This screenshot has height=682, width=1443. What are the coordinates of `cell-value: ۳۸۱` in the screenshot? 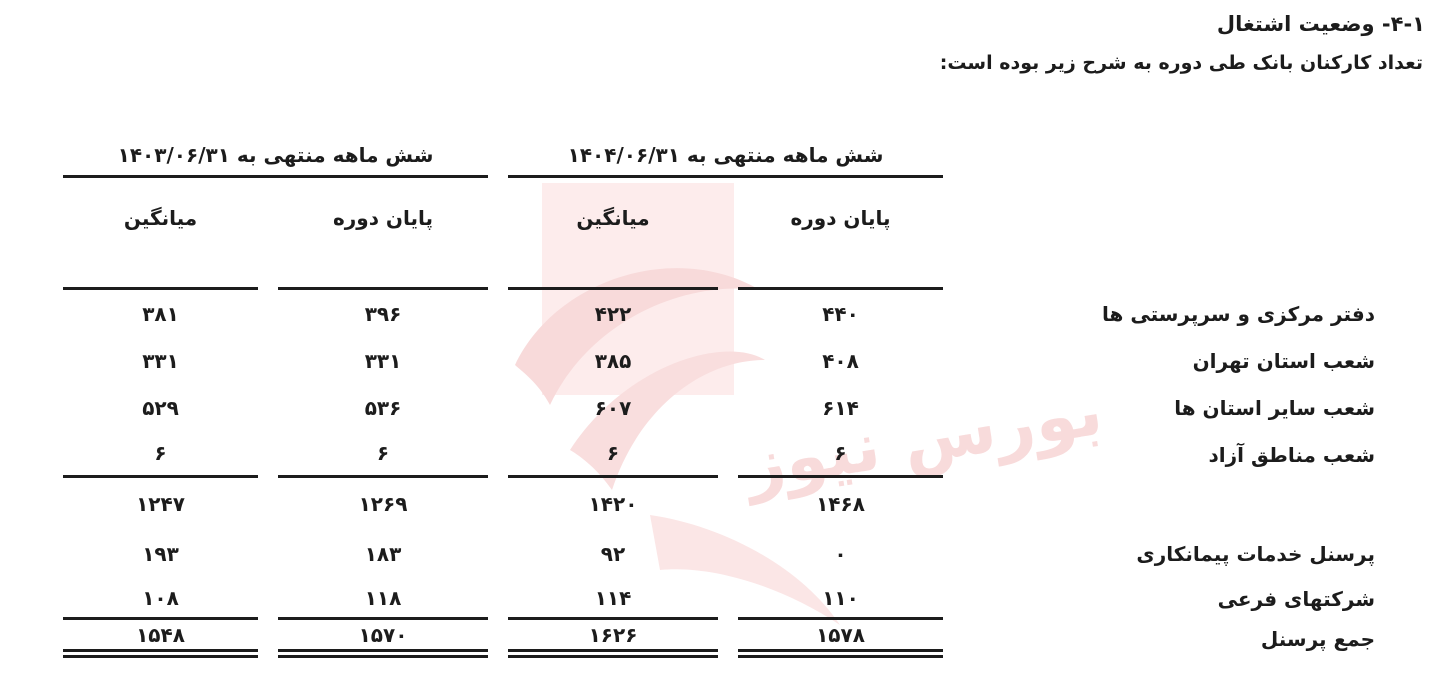 It's located at (160, 313).